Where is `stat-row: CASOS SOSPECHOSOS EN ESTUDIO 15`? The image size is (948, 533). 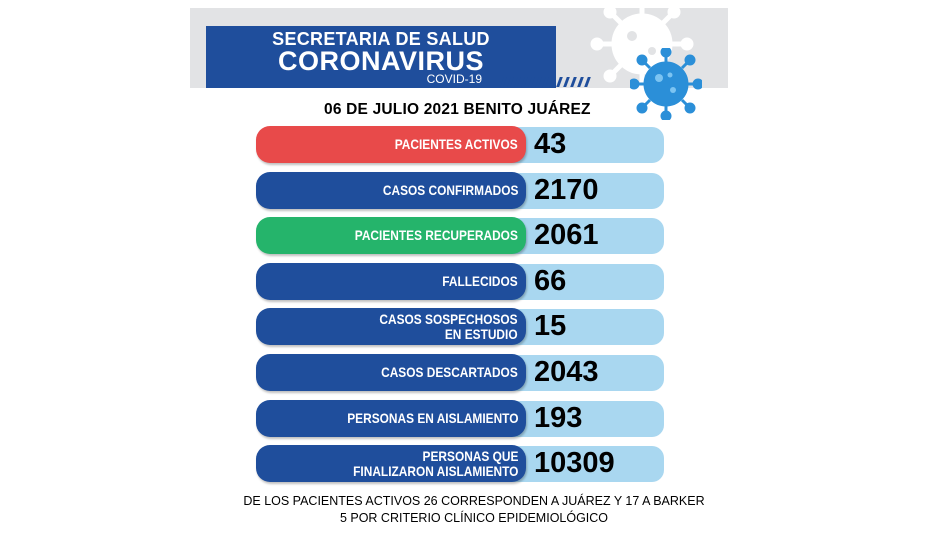
stat-row: CASOS SOSPECHOSOS EN ESTUDIO 15 is located at coordinates (461, 326).